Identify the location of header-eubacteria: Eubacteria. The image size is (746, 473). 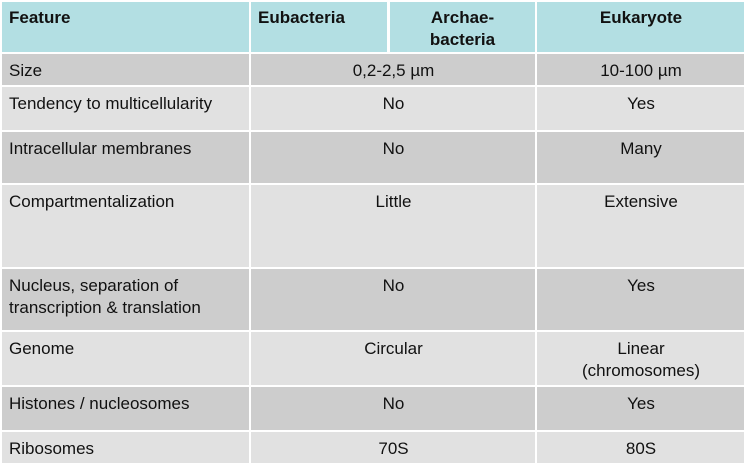
(319, 27).